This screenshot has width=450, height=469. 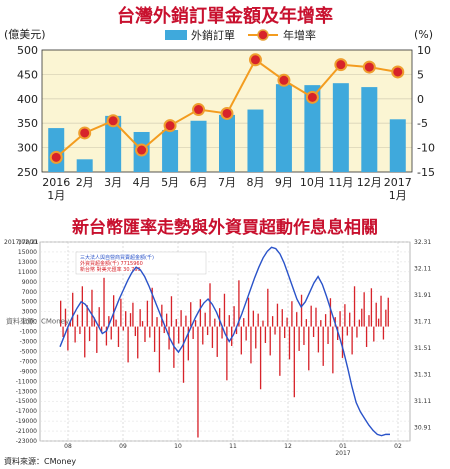 What do you see at coordinates (299, 35) in the screenshot?
I see `legend-label-line: 年增率` at bounding box center [299, 35].